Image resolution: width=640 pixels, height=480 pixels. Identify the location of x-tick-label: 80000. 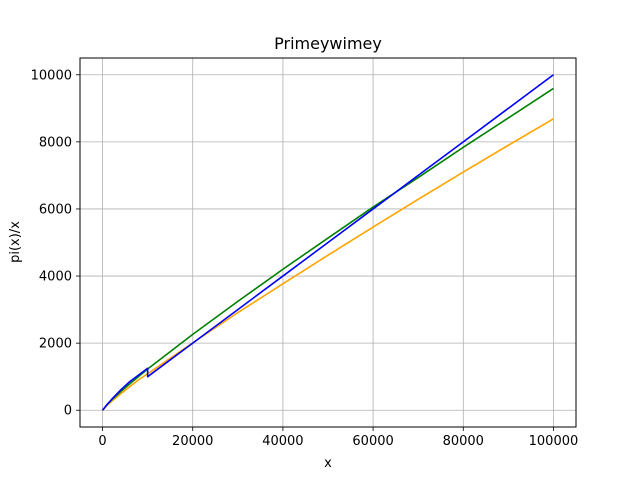
(463, 441).